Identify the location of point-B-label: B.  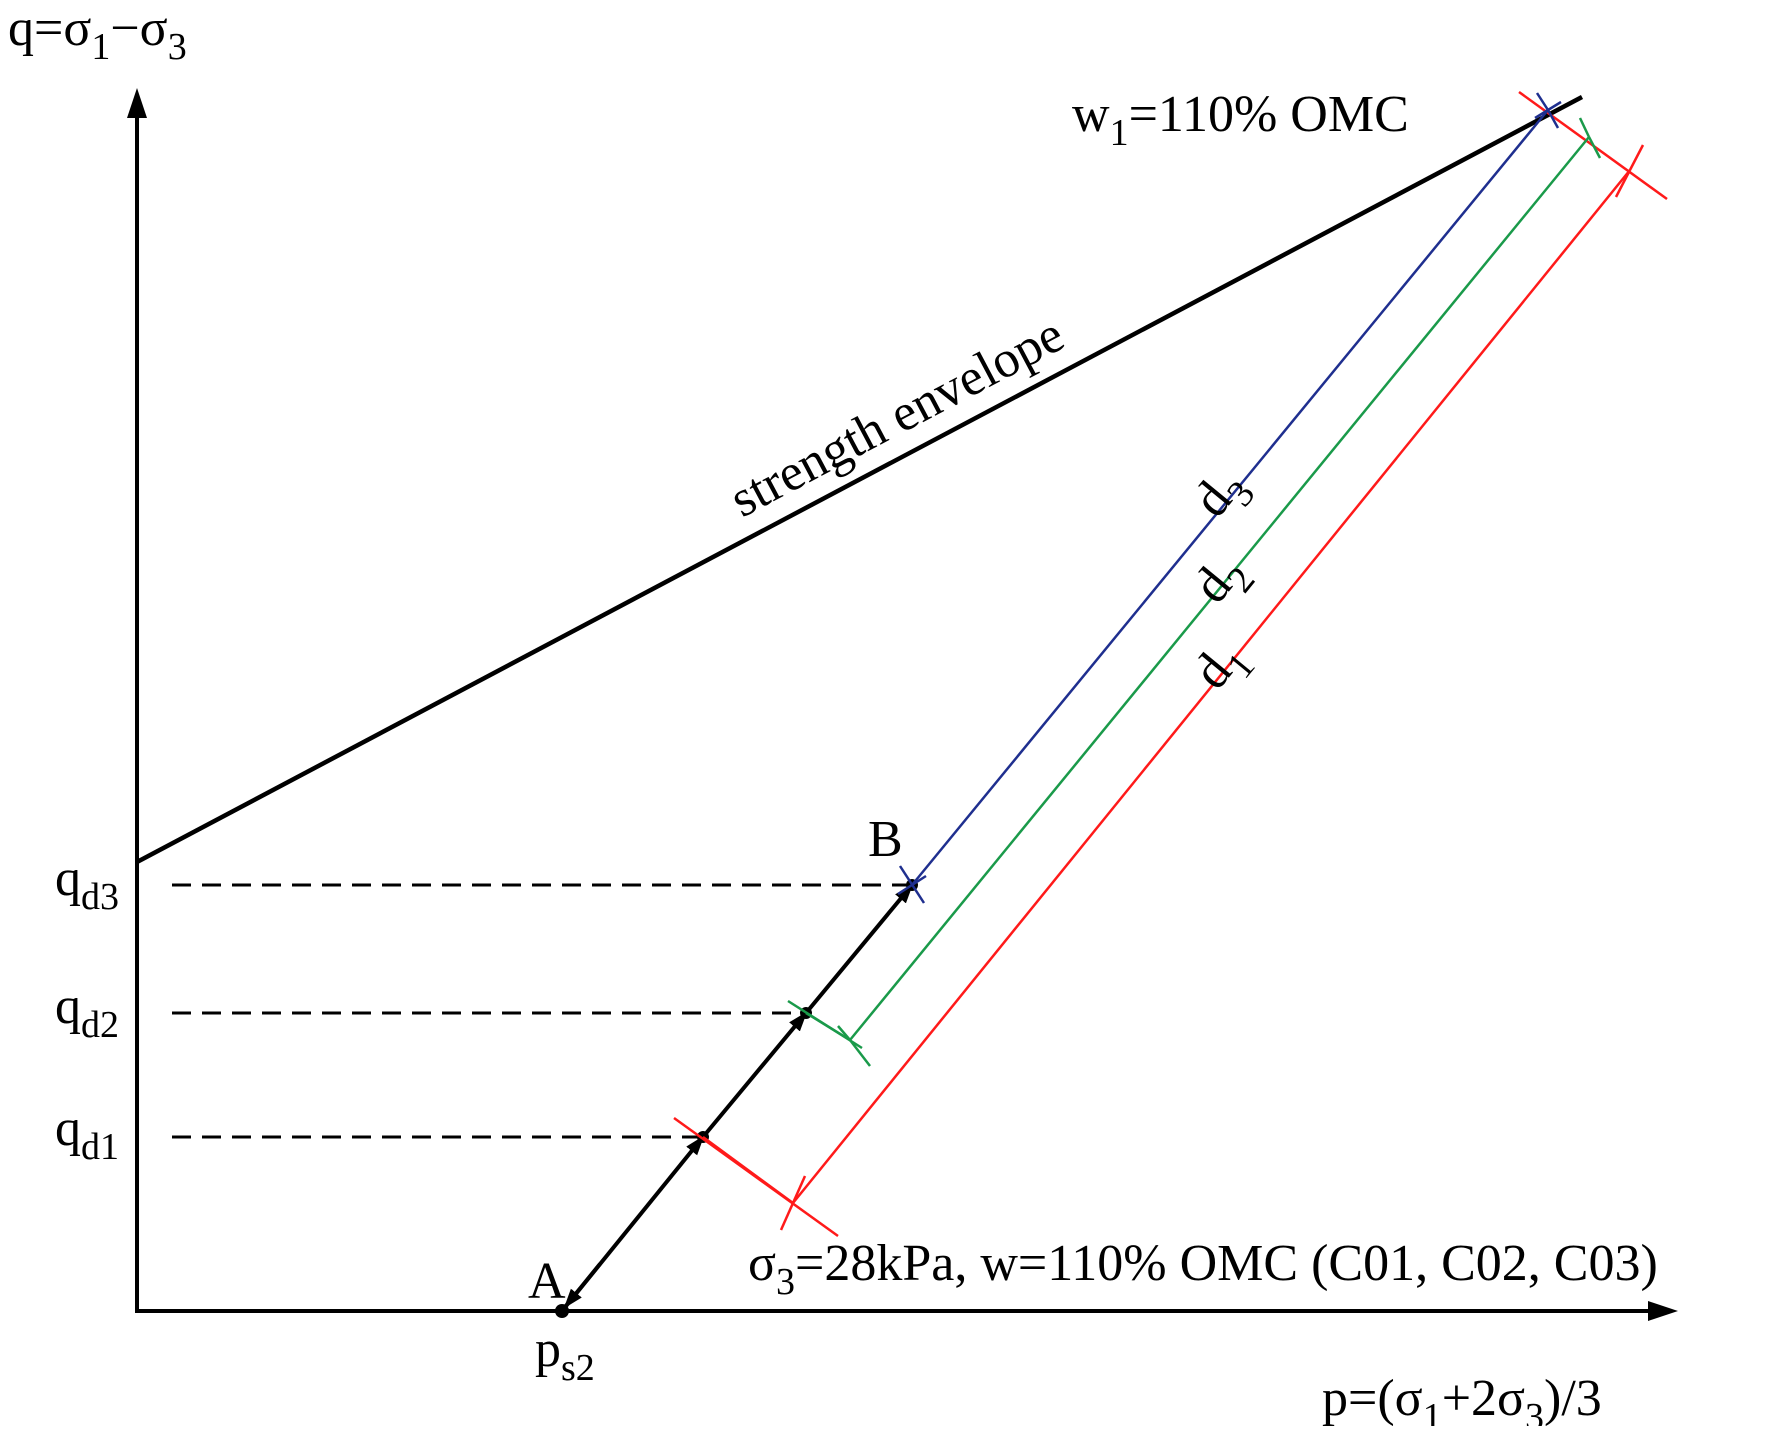
(885, 839).